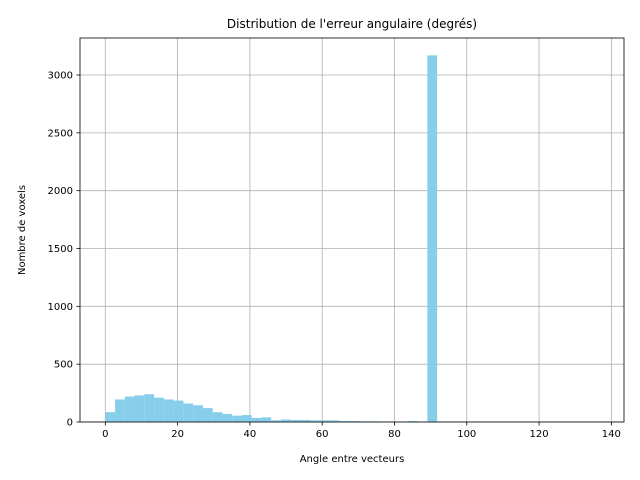 This screenshot has width=640, height=480. What do you see at coordinates (60, 76) in the screenshot?
I see `y-tick-label-6: 3000` at bounding box center [60, 76].